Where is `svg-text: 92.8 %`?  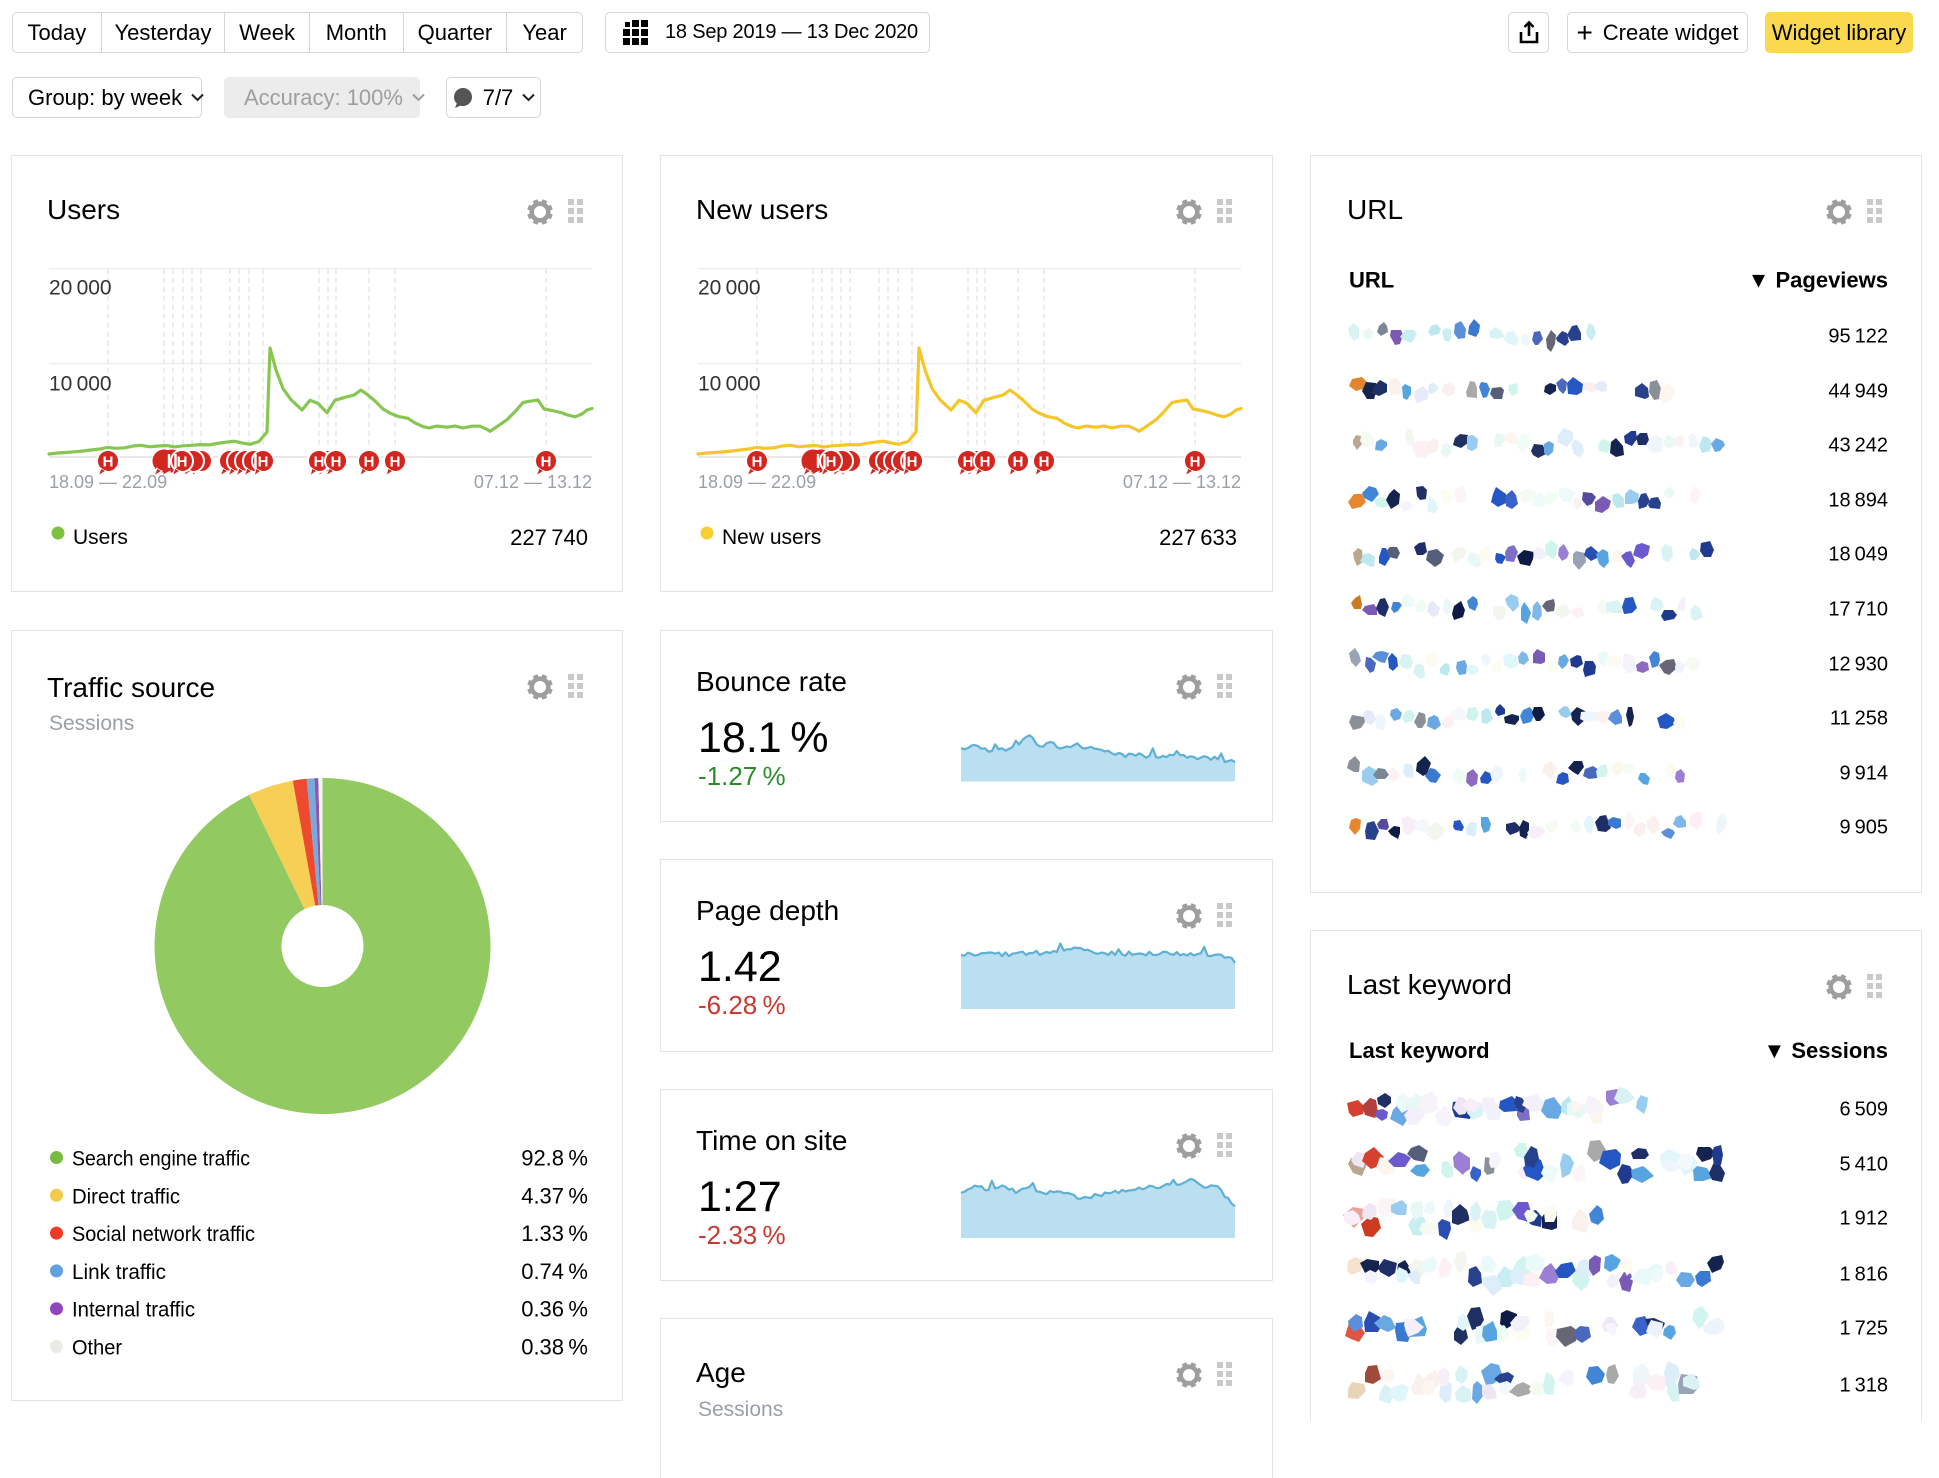
svg-text: 92.8 % is located at coordinates (554, 1158).